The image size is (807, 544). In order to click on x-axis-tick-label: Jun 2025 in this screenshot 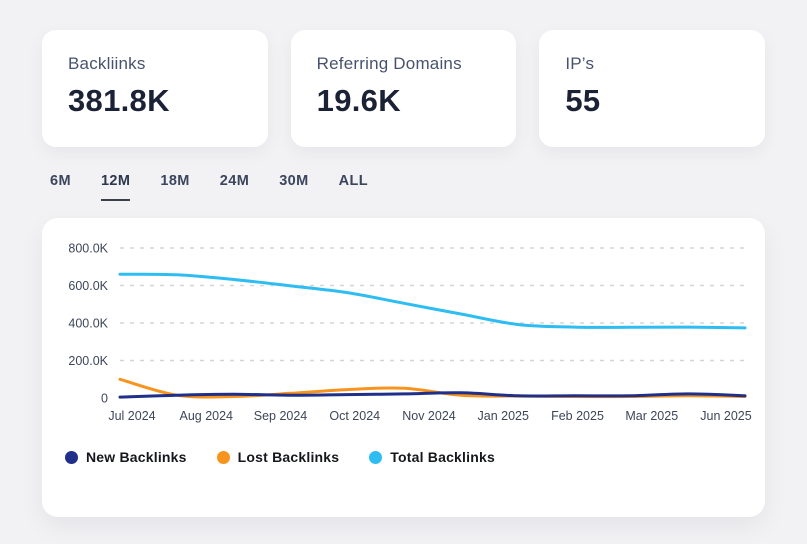, I will do `click(725, 416)`.